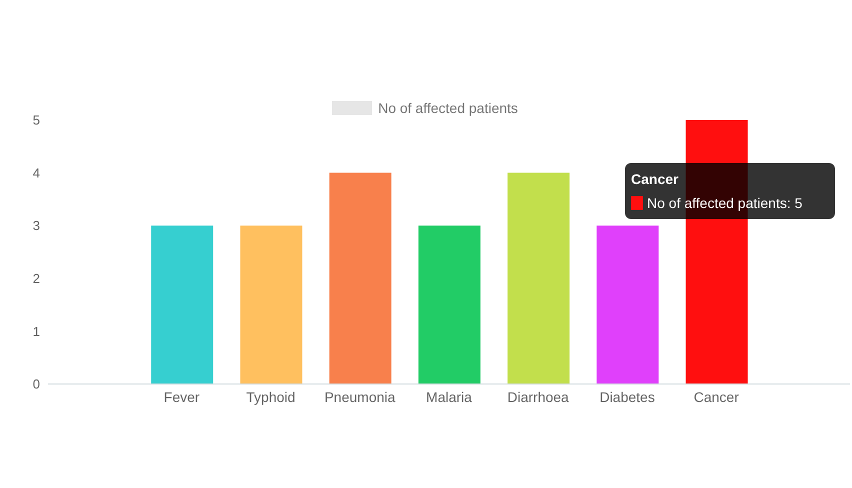 Image resolution: width=852 pixels, height=488 pixels. Describe the element at coordinates (36, 384) in the screenshot. I see `y-tick-label: 0` at that location.